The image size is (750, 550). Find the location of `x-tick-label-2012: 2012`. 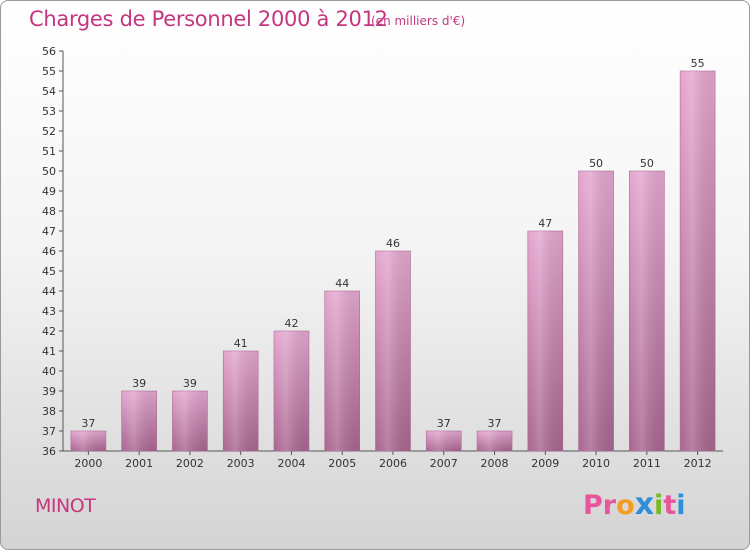

x-tick-label-2012: 2012 is located at coordinates (698, 463).